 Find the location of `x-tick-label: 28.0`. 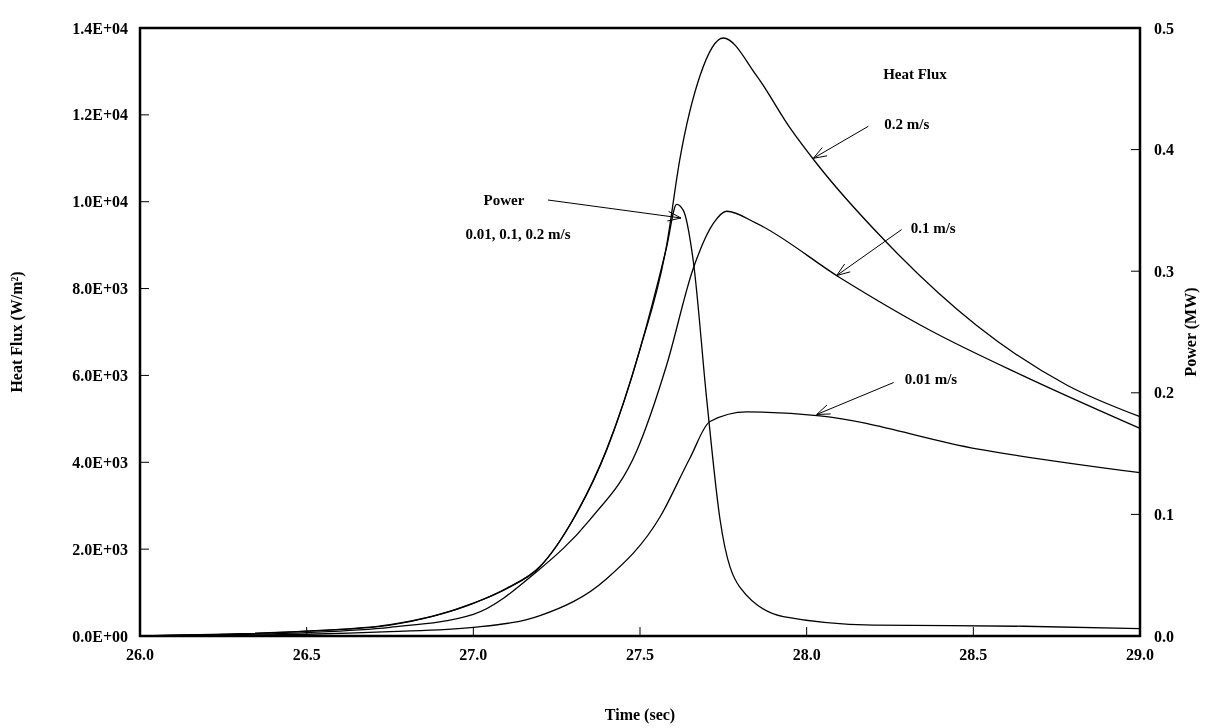

x-tick-label: 28.0 is located at coordinates (806, 654).